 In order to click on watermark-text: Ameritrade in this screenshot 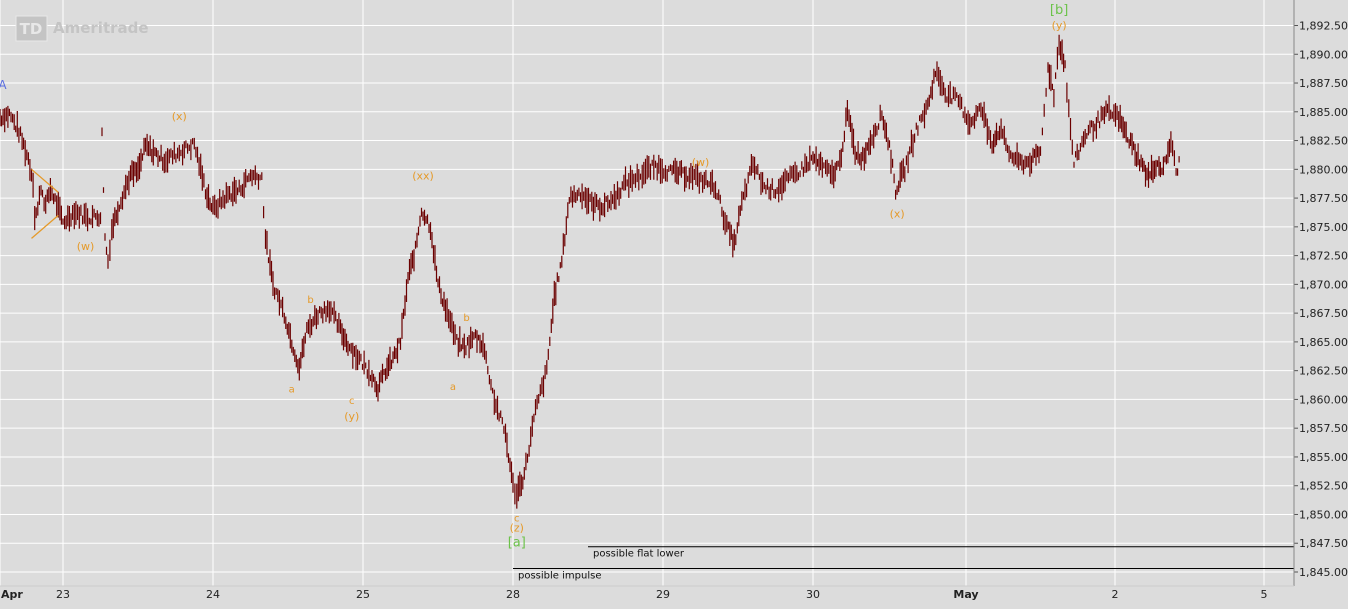, I will do `click(101, 28)`.